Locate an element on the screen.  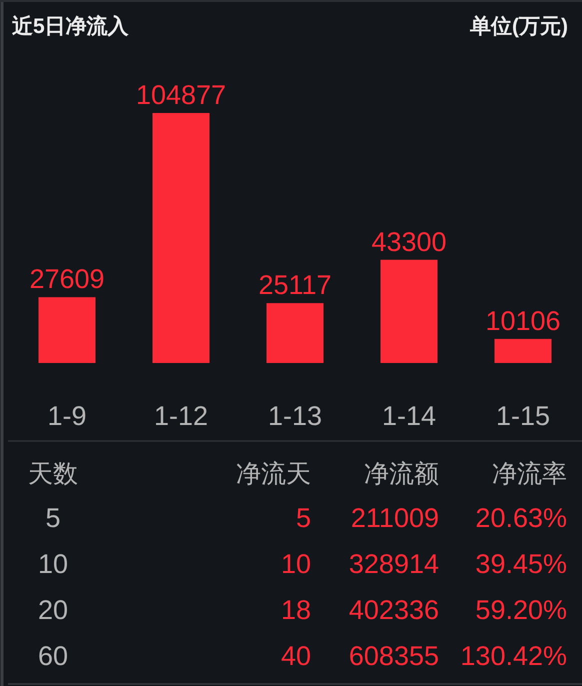
cell: 20 is located at coordinates (53, 610).